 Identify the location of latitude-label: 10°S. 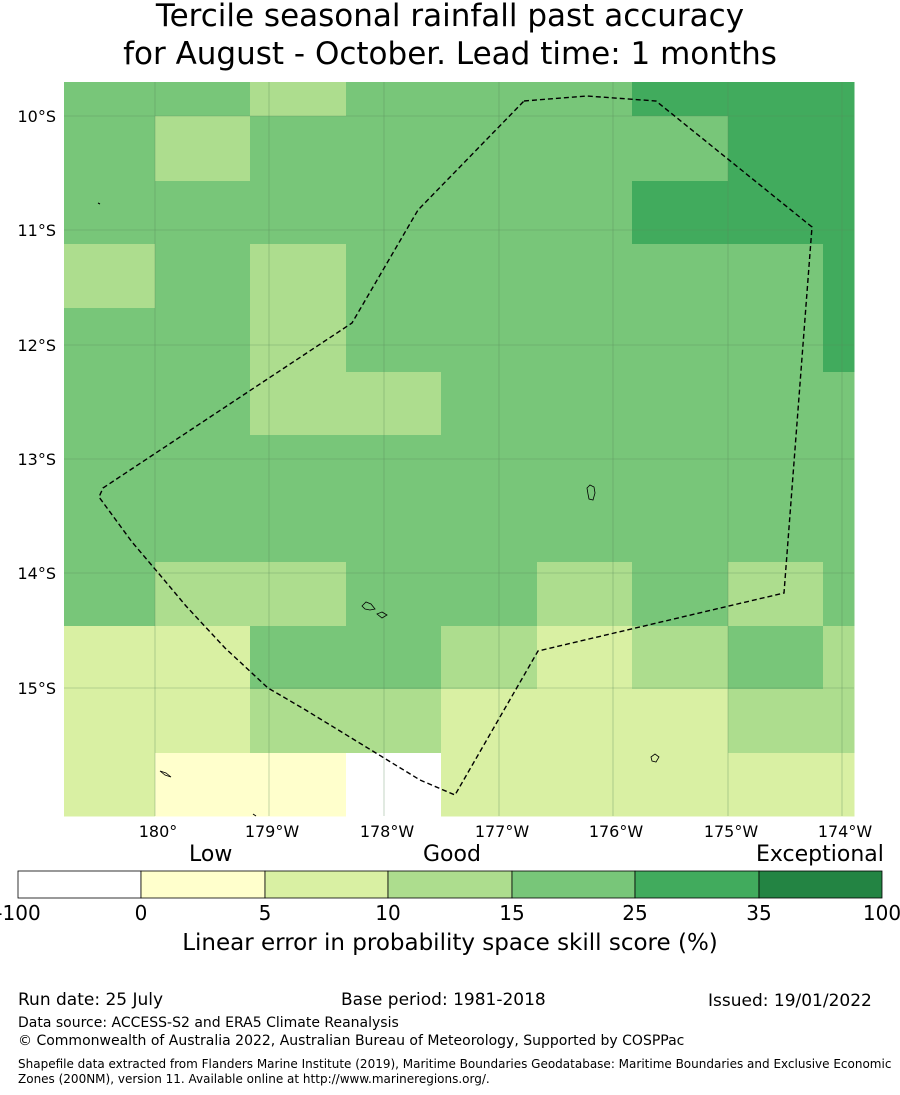
(36, 116).